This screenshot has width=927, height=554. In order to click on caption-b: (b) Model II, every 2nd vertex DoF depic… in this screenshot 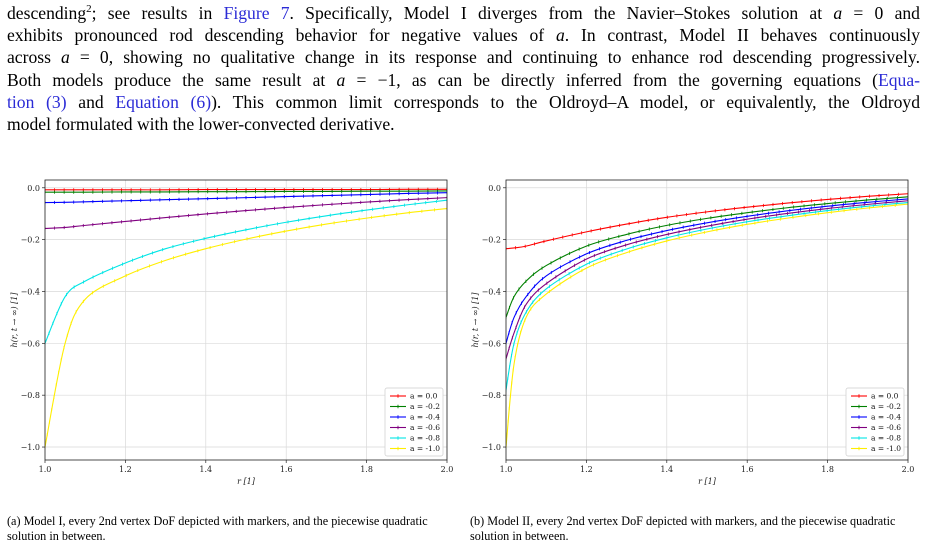, I will do `click(683, 528)`.